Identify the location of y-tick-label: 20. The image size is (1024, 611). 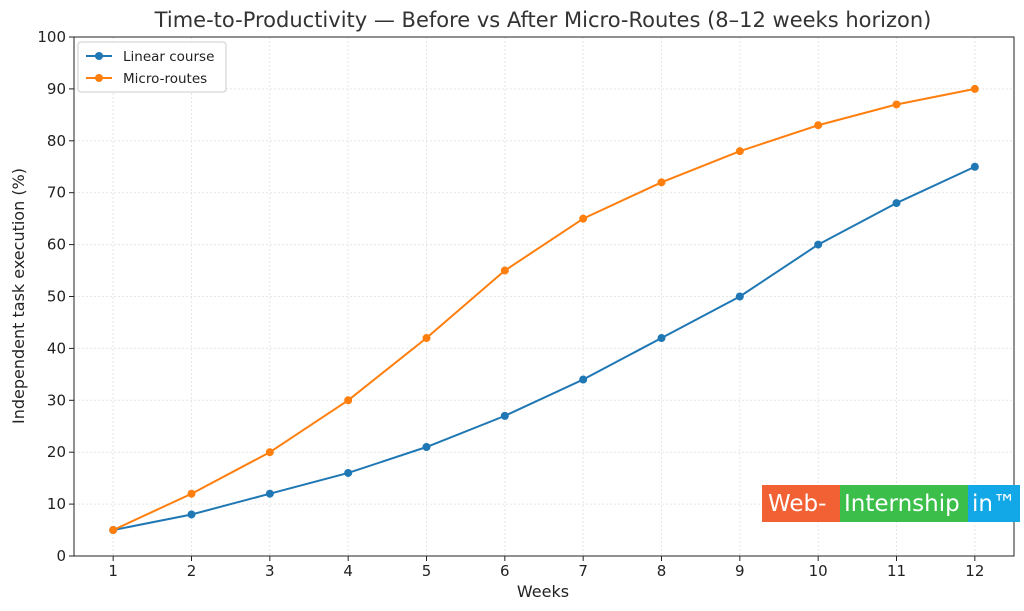
(56, 452).